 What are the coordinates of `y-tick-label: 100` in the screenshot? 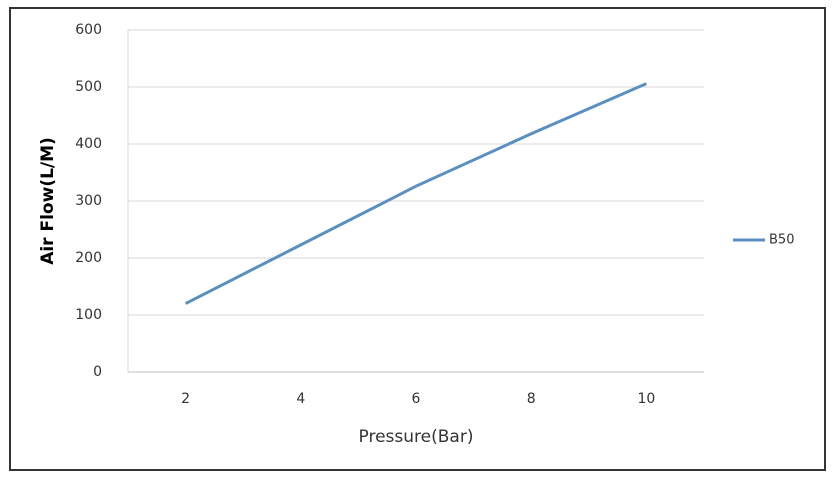 It's located at (88, 315).